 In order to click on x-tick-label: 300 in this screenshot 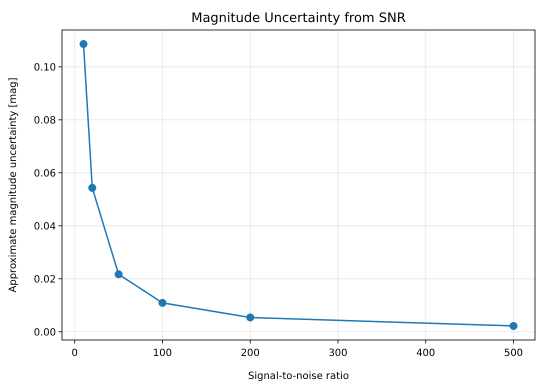, I will do `click(338, 353)`.